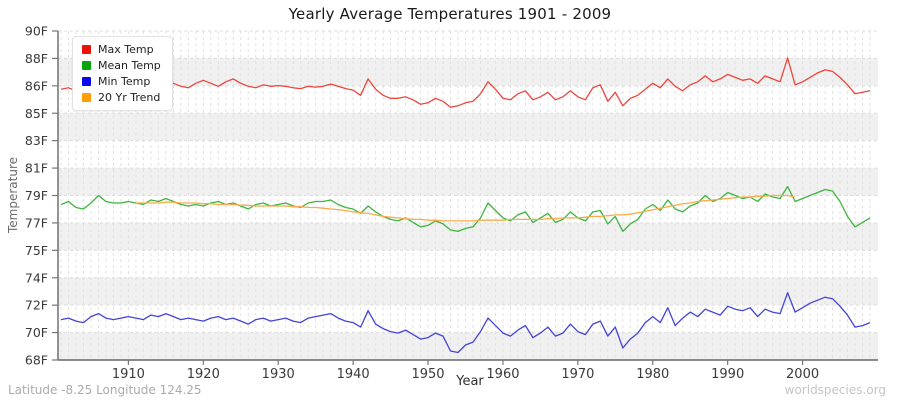 This screenshot has width=900, height=400. I want to click on y-tick-label: 77F, so click(36, 222).